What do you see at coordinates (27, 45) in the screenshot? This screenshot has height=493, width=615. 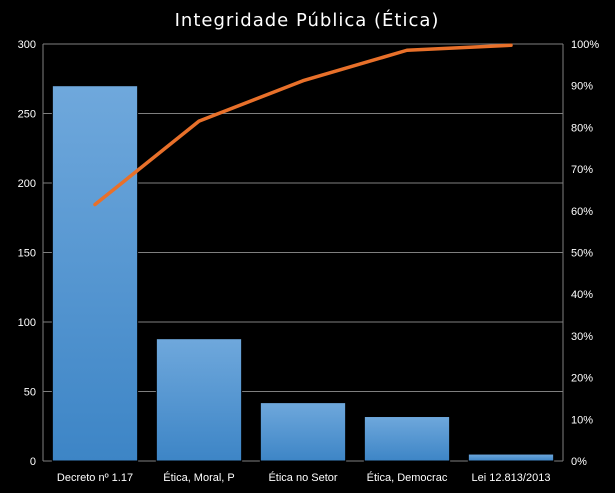 I see `y-left-tick-label: 300` at bounding box center [27, 45].